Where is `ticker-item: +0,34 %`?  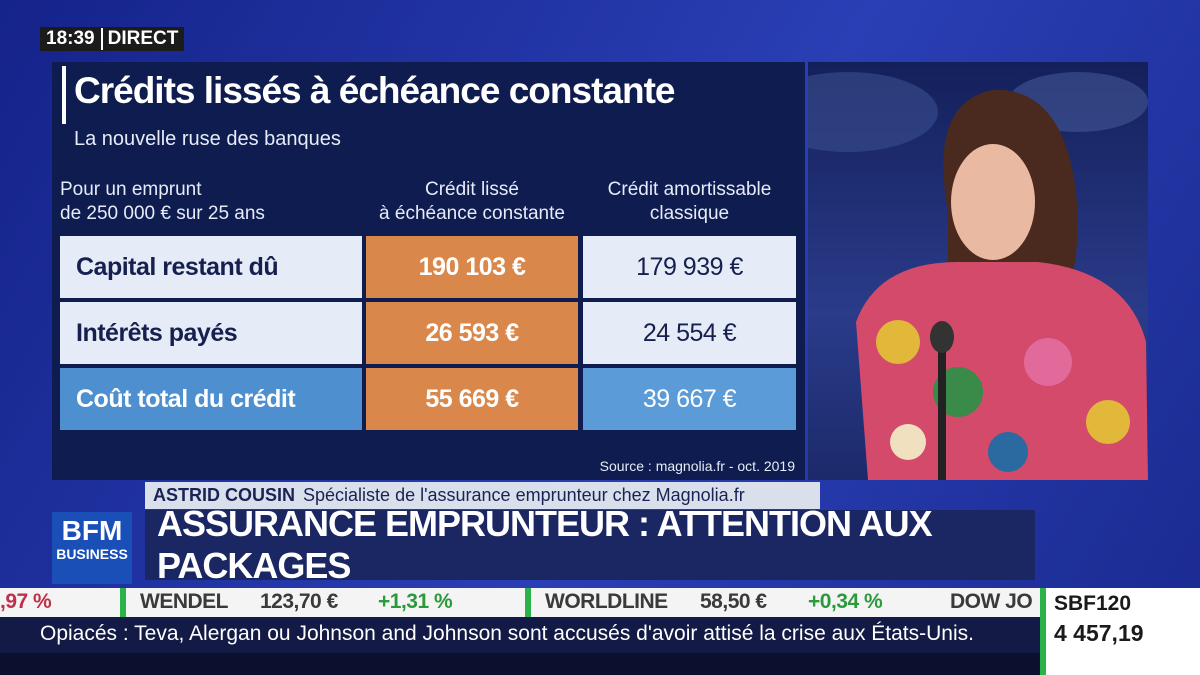
ticker-item: +0,34 % is located at coordinates (845, 601).